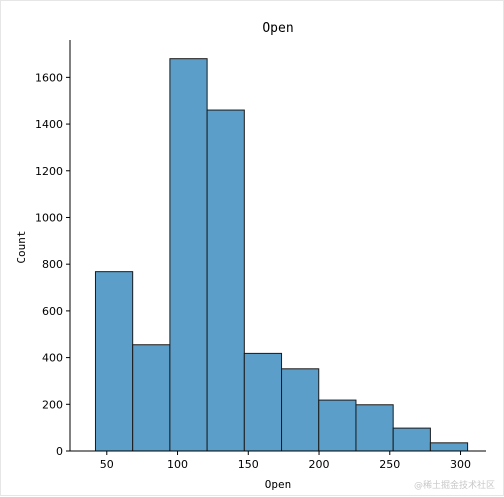  What do you see at coordinates (278, 484) in the screenshot?
I see `x-axis-label: Open` at bounding box center [278, 484].